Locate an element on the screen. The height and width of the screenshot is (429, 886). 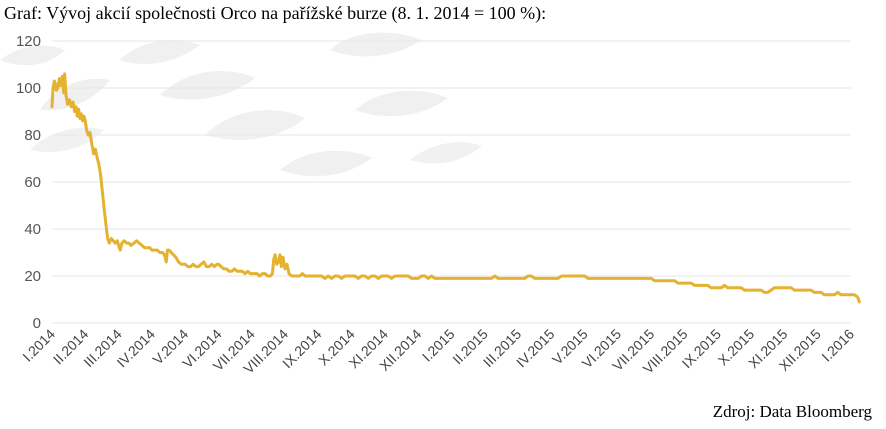
x-tick-label: IV.2015 is located at coordinates (535, 348).